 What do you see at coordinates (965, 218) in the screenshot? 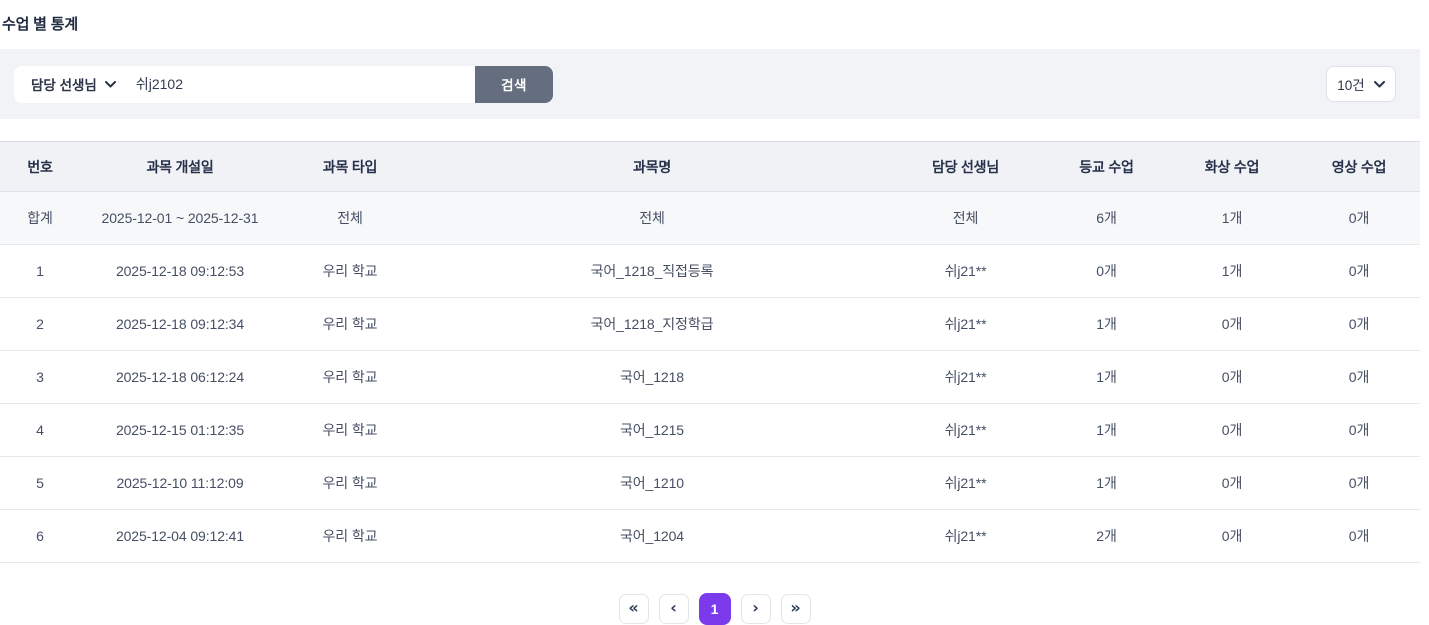
I see `summary-teacher: 전체` at bounding box center [965, 218].